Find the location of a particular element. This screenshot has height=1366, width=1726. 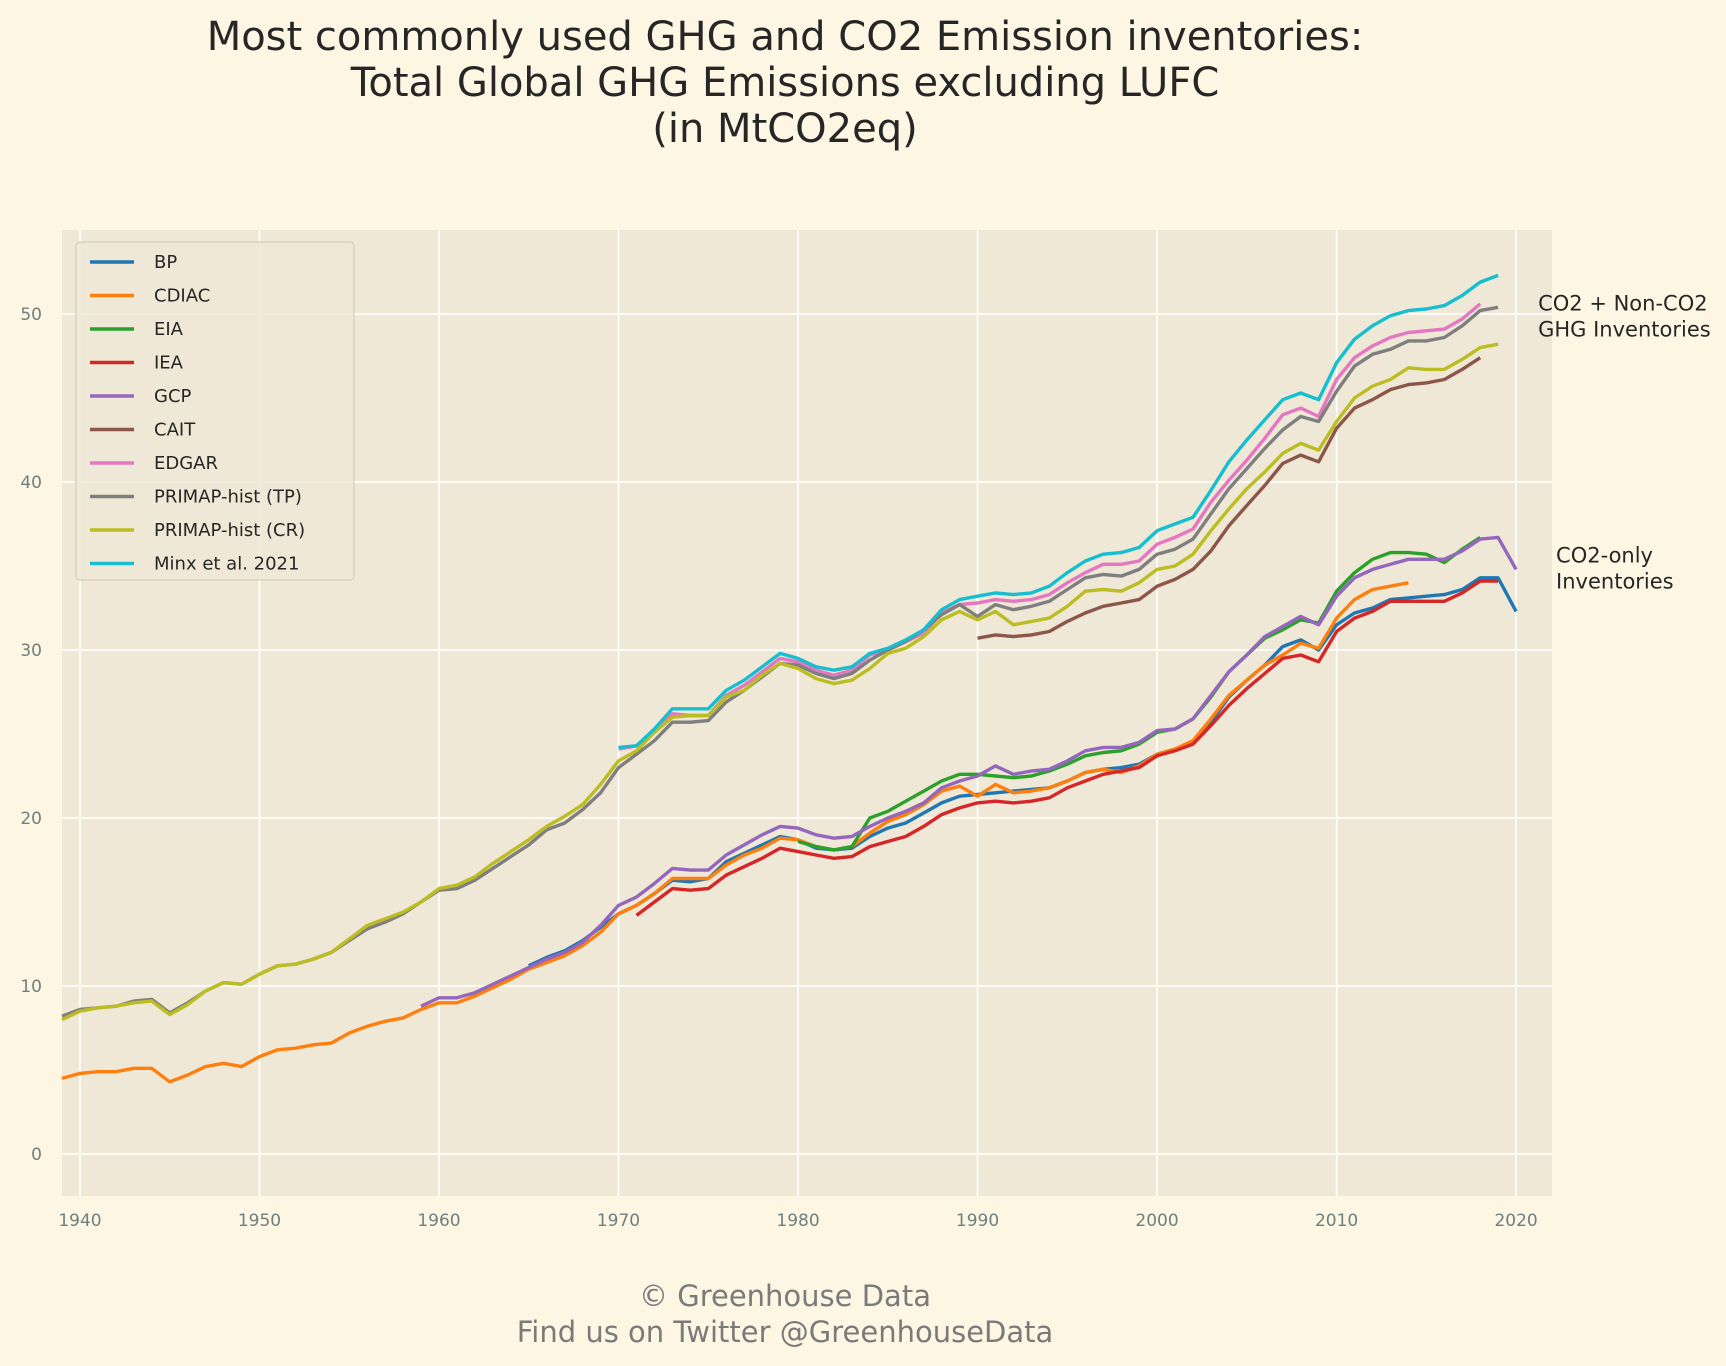

x-tick-label: 1940 is located at coordinates (79, 1221).